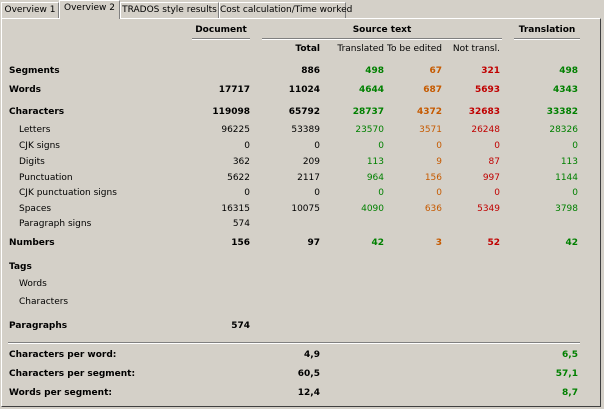 The image size is (604, 409). Describe the element at coordinates (308, 374) in the screenshot. I see `ratio-total: 60,5` at that location.